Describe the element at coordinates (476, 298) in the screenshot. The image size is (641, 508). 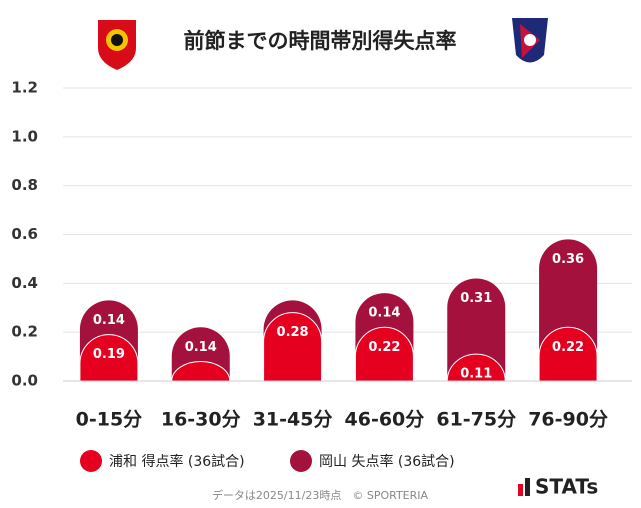
I see `data-label: 0.31` at that location.